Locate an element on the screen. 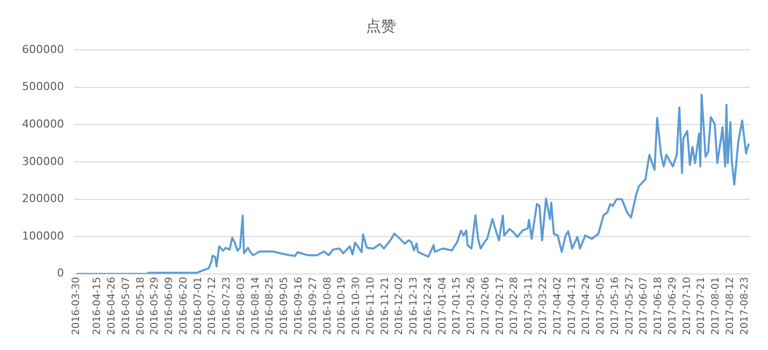 The image size is (768, 350). x-tick-label: 2017-02-17 is located at coordinates (500, 306).